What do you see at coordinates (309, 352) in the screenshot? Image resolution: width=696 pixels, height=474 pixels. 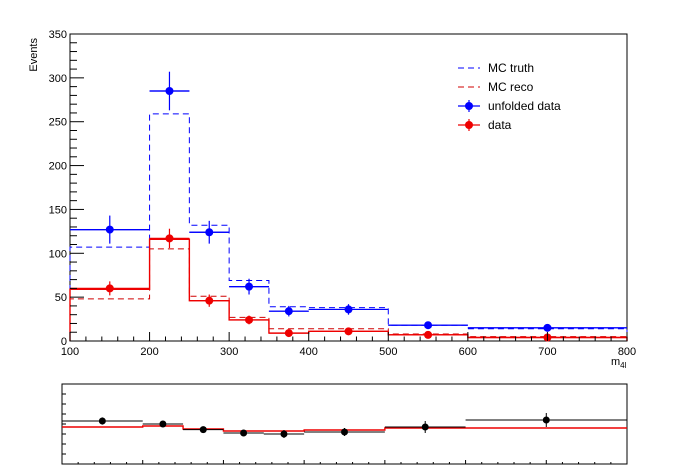 I see `x-tick-label: 400` at bounding box center [309, 352].